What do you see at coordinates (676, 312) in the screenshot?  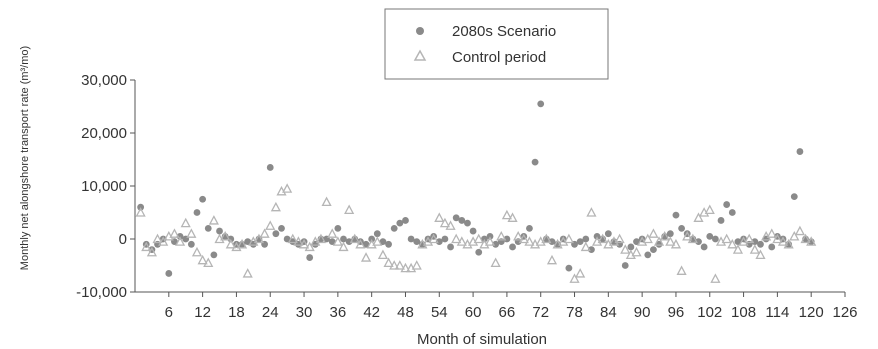 I see `x-tick-label: 96` at bounding box center [676, 312].